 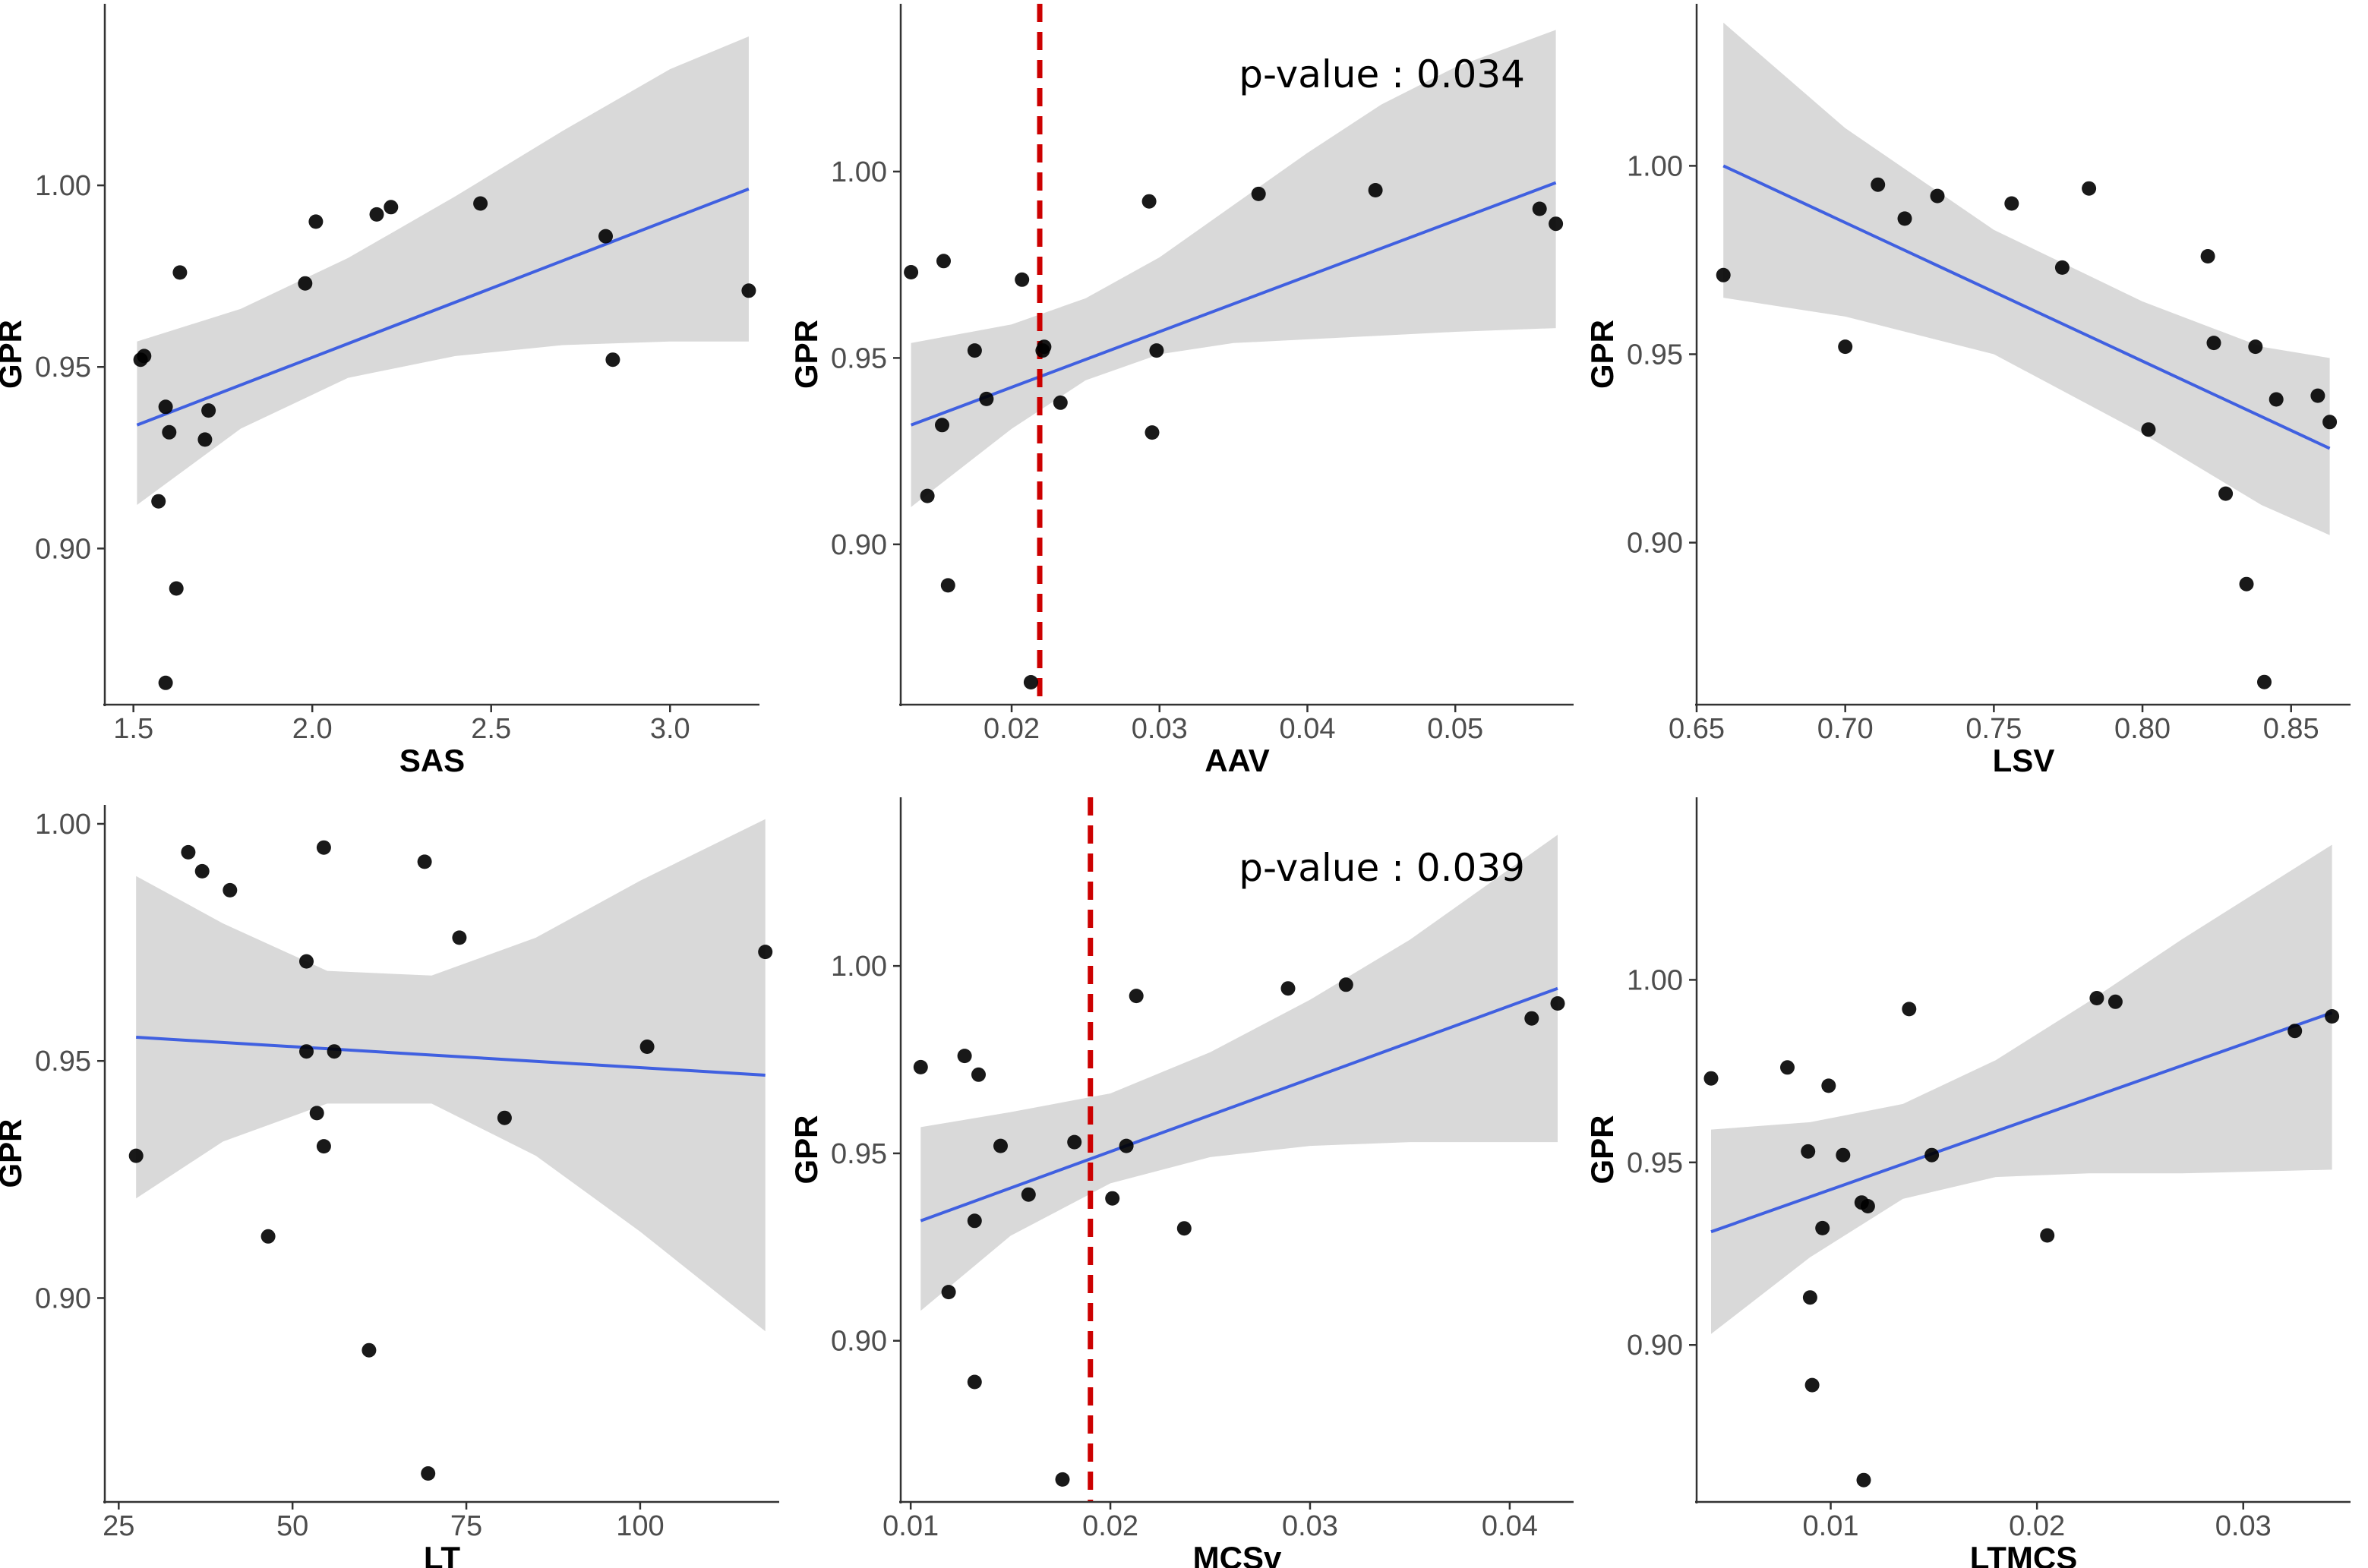 What do you see at coordinates (442, 1554) in the screenshot?
I see `x-axis-title: LT` at bounding box center [442, 1554].